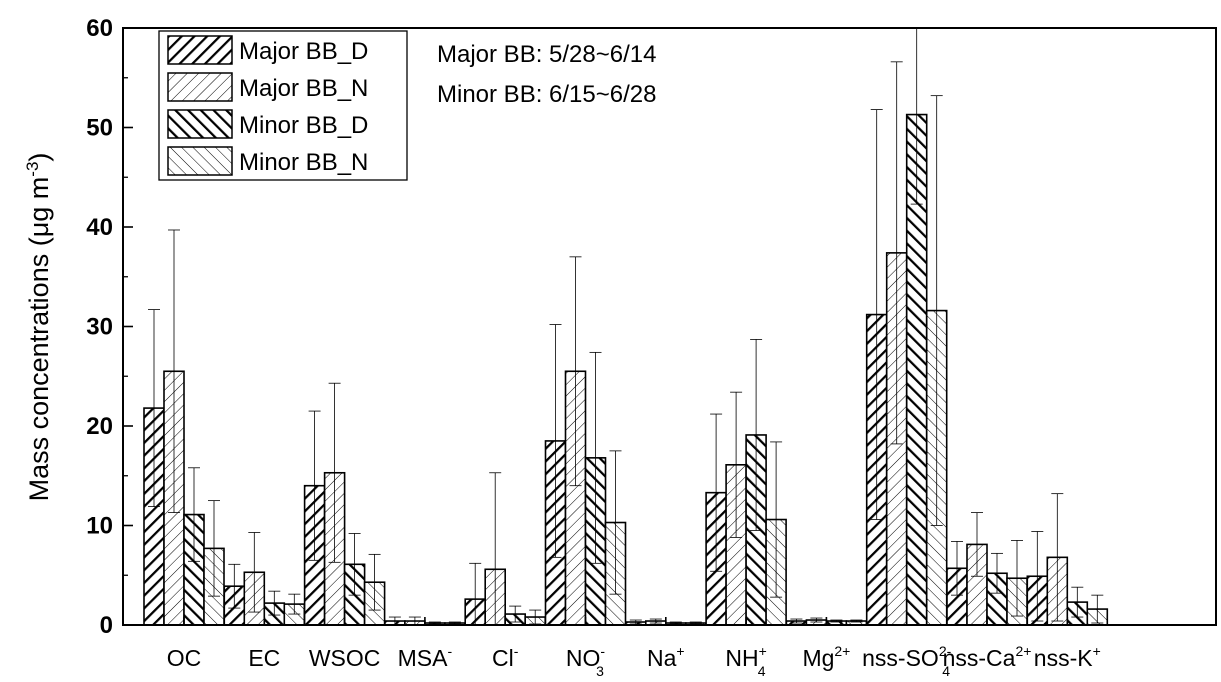  I want to click on y-axis: 0 10 20 30 40 50 60, so click(109, 327).